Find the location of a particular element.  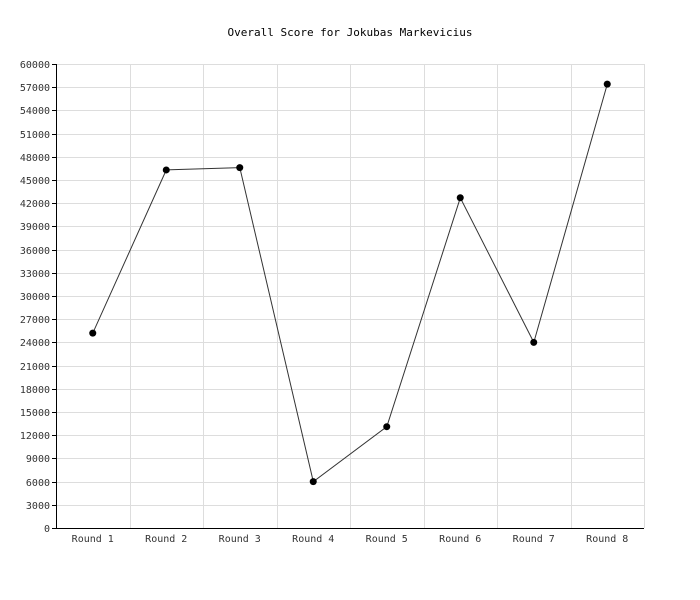

y-tick-label: 42000 is located at coordinates (35, 204).